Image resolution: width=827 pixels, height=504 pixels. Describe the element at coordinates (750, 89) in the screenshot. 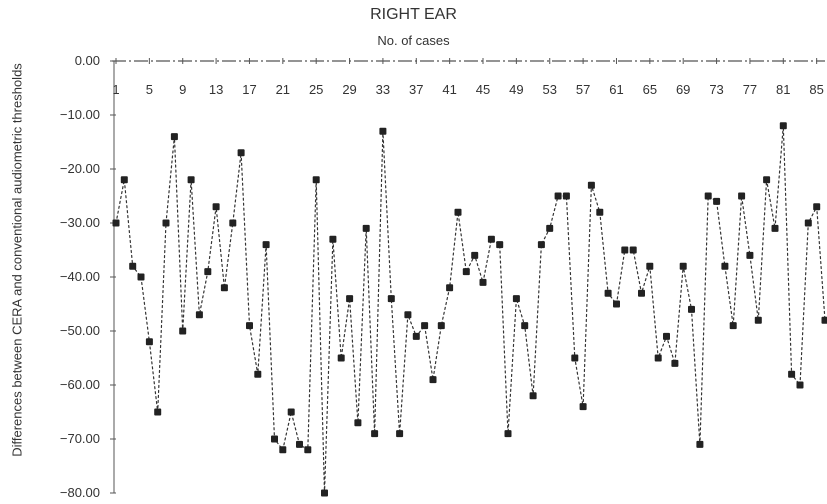

I see `x-tick-label: 77` at that location.